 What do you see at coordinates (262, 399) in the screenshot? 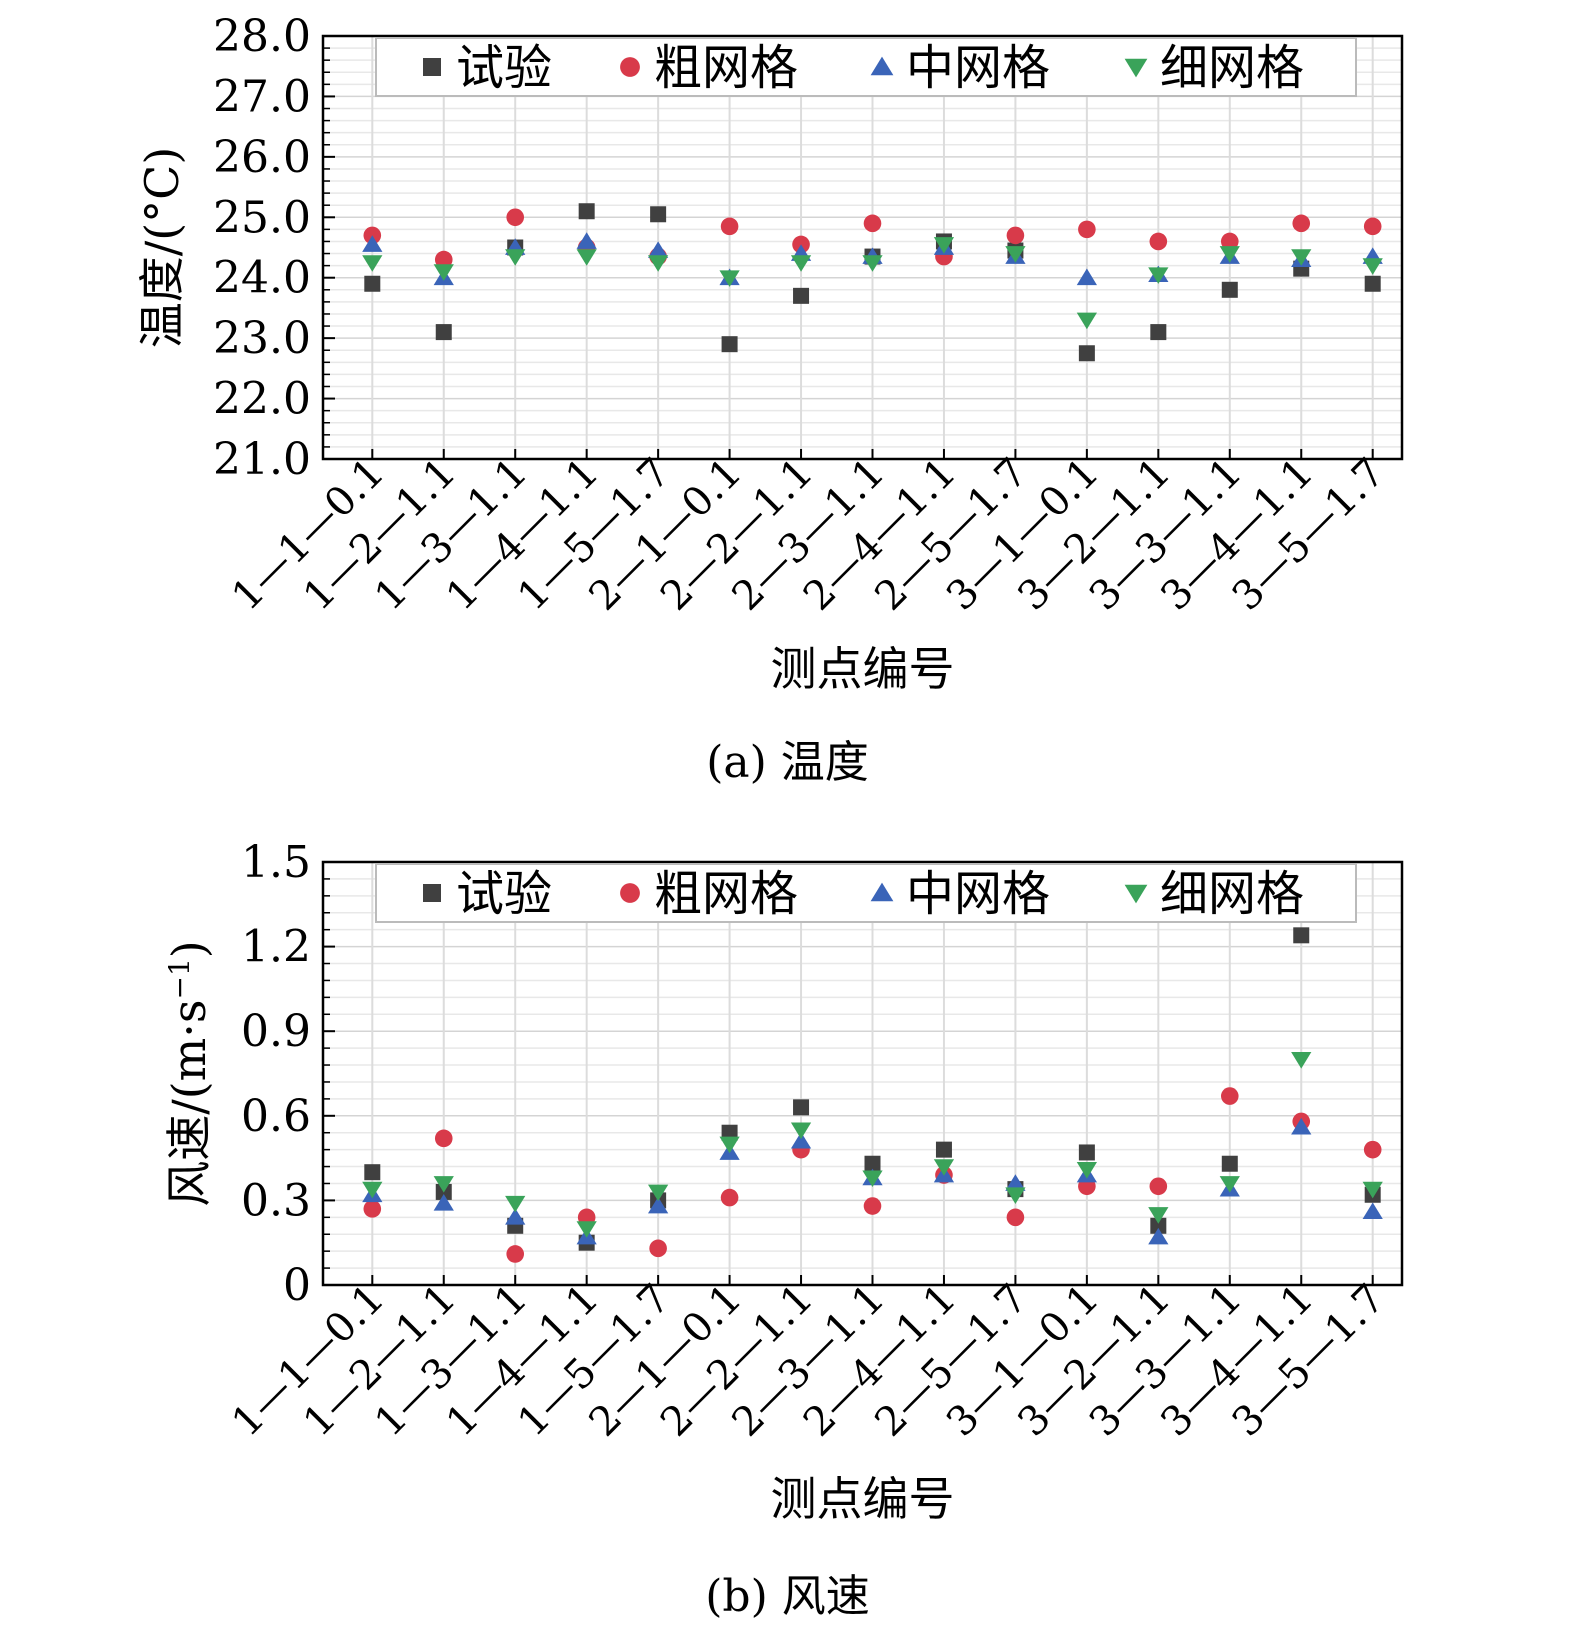
I see `y-tick-label: 22.0` at bounding box center [262, 399].